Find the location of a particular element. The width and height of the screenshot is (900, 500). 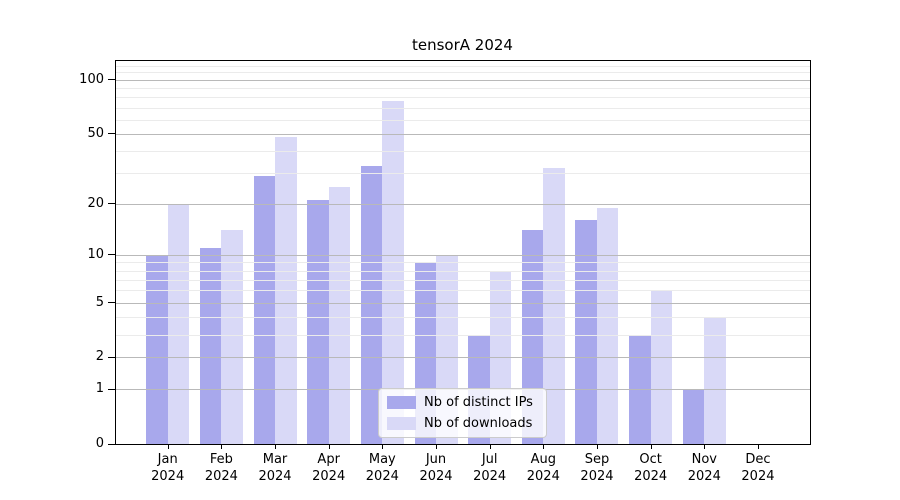

x-tick-label: Mar 2024 is located at coordinates (275, 468).